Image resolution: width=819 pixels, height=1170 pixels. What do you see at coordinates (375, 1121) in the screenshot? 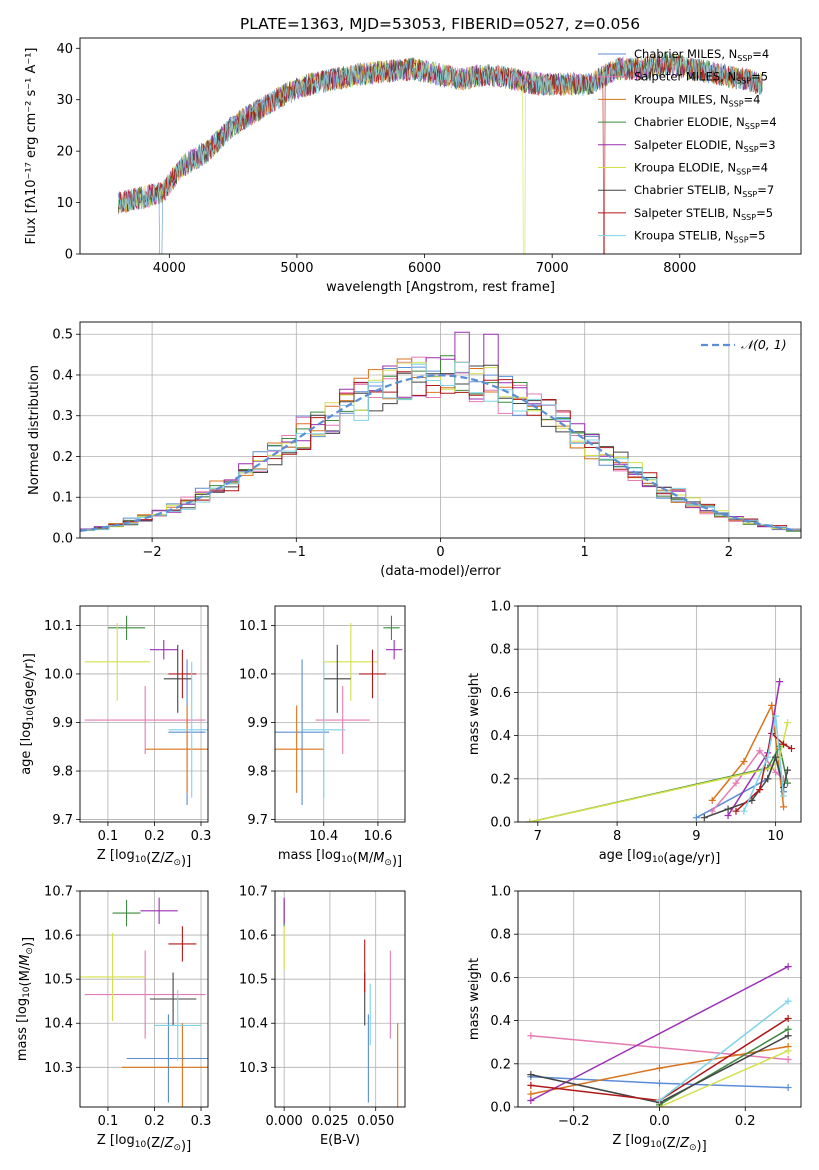
I see `x-tick-label: 0.050` at bounding box center [375, 1121].